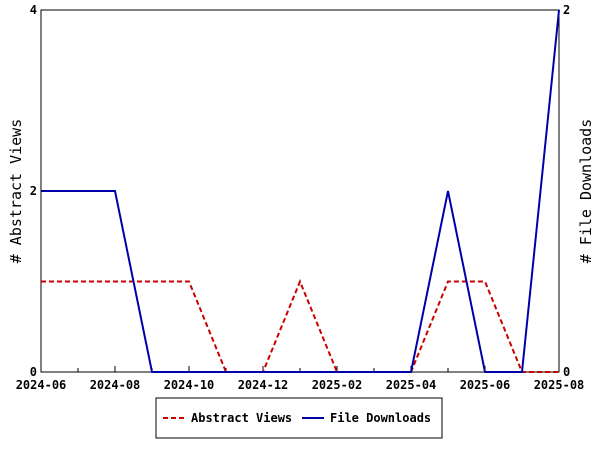 The image size is (600, 450). Describe the element at coordinates (189, 385) in the screenshot. I see `x-tick-label: 2024-10` at that location.